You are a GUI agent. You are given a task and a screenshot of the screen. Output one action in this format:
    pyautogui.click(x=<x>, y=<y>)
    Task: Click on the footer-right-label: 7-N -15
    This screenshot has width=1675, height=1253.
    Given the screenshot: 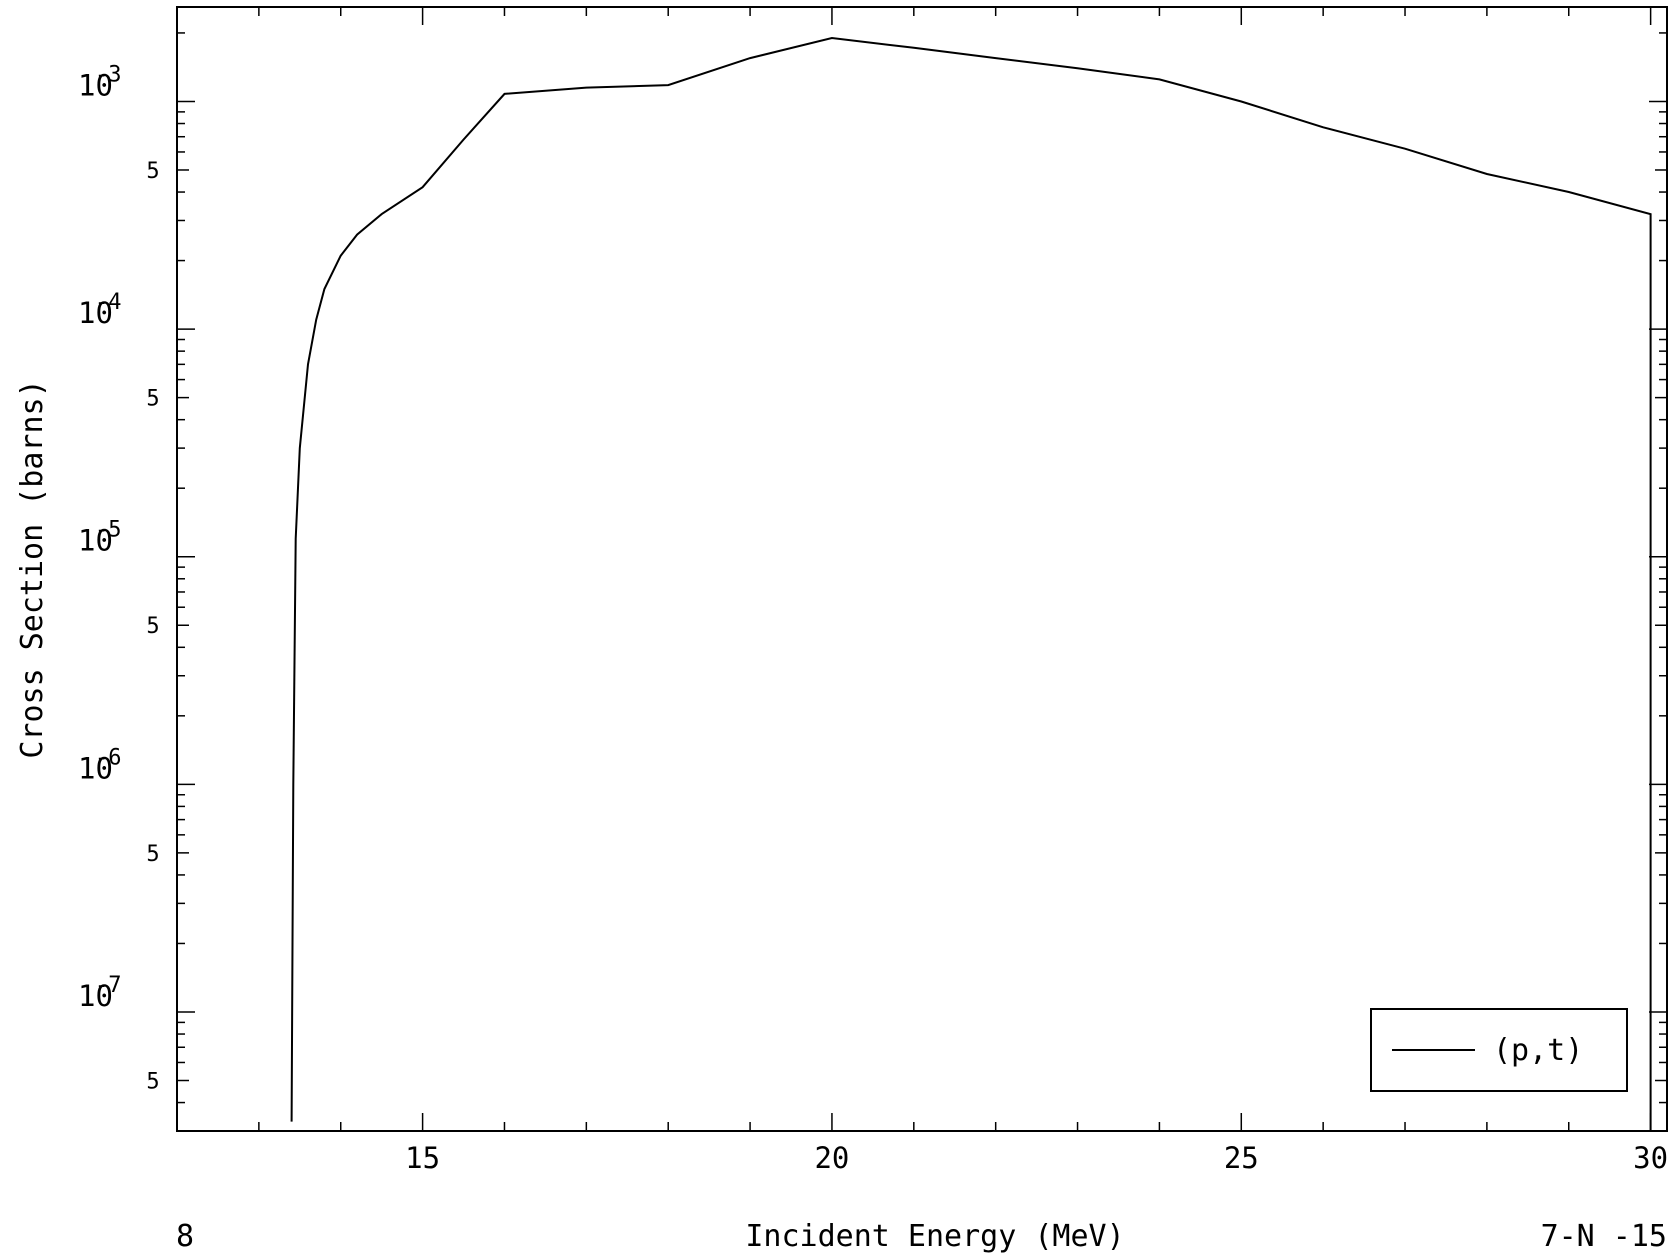 What is the action you would take?
    pyautogui.click(x=1604, y=1236)
    